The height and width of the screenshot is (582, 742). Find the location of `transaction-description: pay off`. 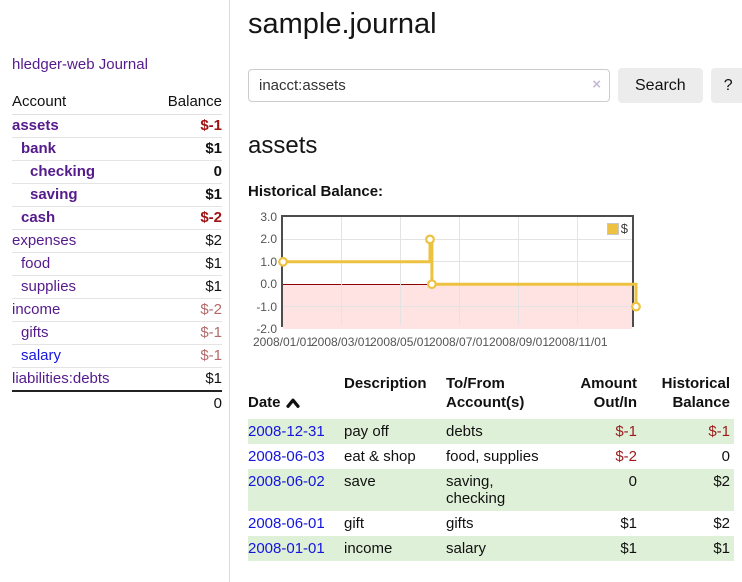

transaction-description: pay off is located at coordinates (395, 431).